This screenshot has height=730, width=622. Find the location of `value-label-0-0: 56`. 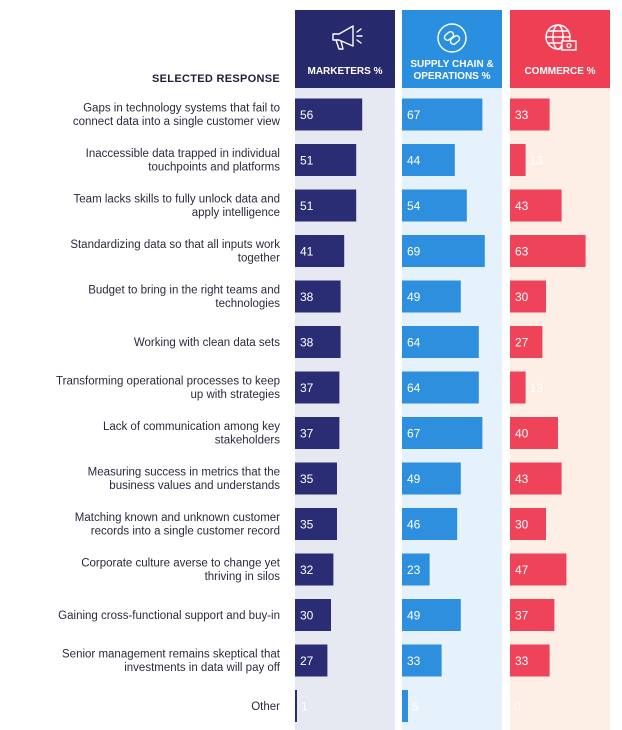

value-label-0-0: 56 is located at coordinates (307, 115).